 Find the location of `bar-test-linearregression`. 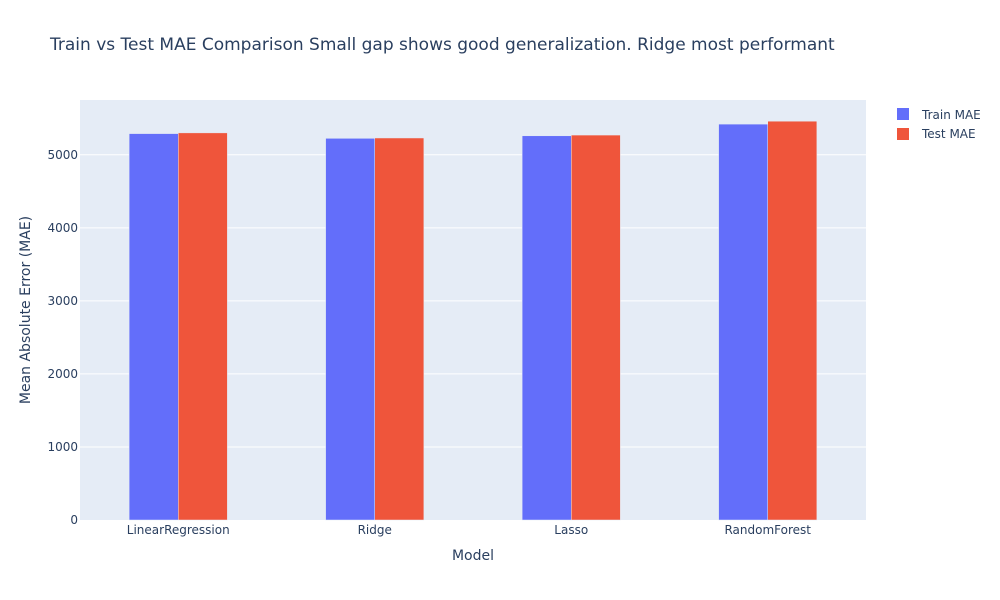

bar-test-linearregression is located at coordinates (203, 326).